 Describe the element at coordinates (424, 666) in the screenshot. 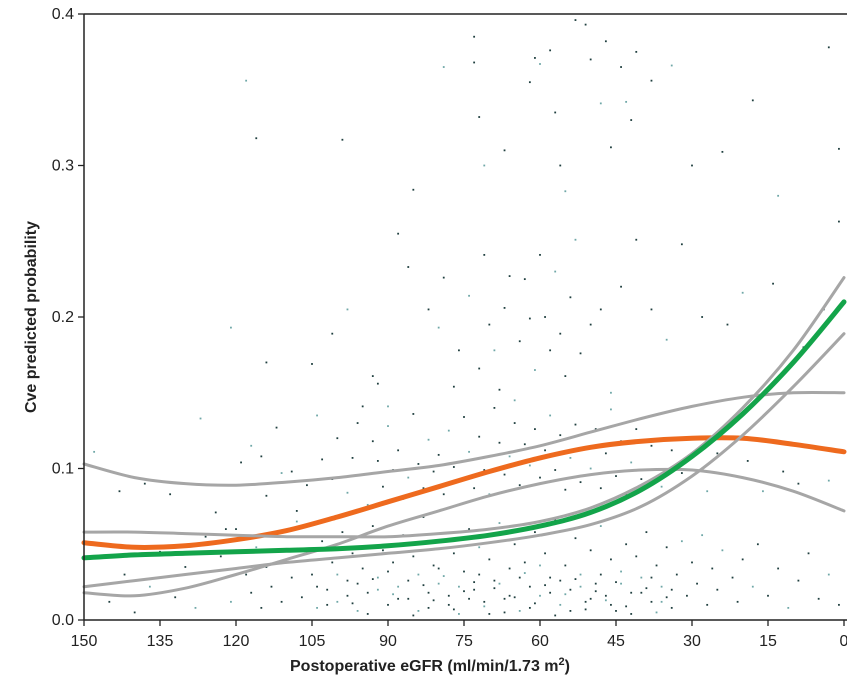

I see `x-axis-title-main: Postoperative eGFR (ml/min/1.73 m` at that location.